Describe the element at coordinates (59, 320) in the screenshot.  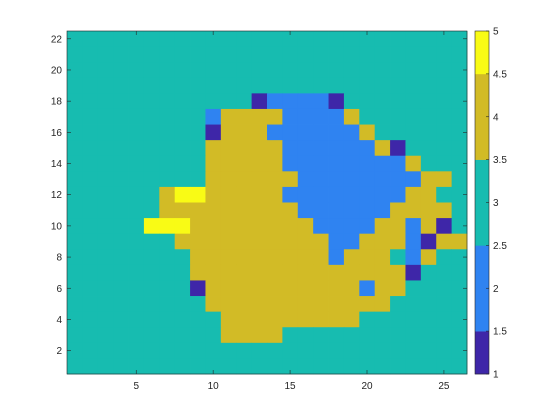
I see `y-tick-label: 4` at that location.